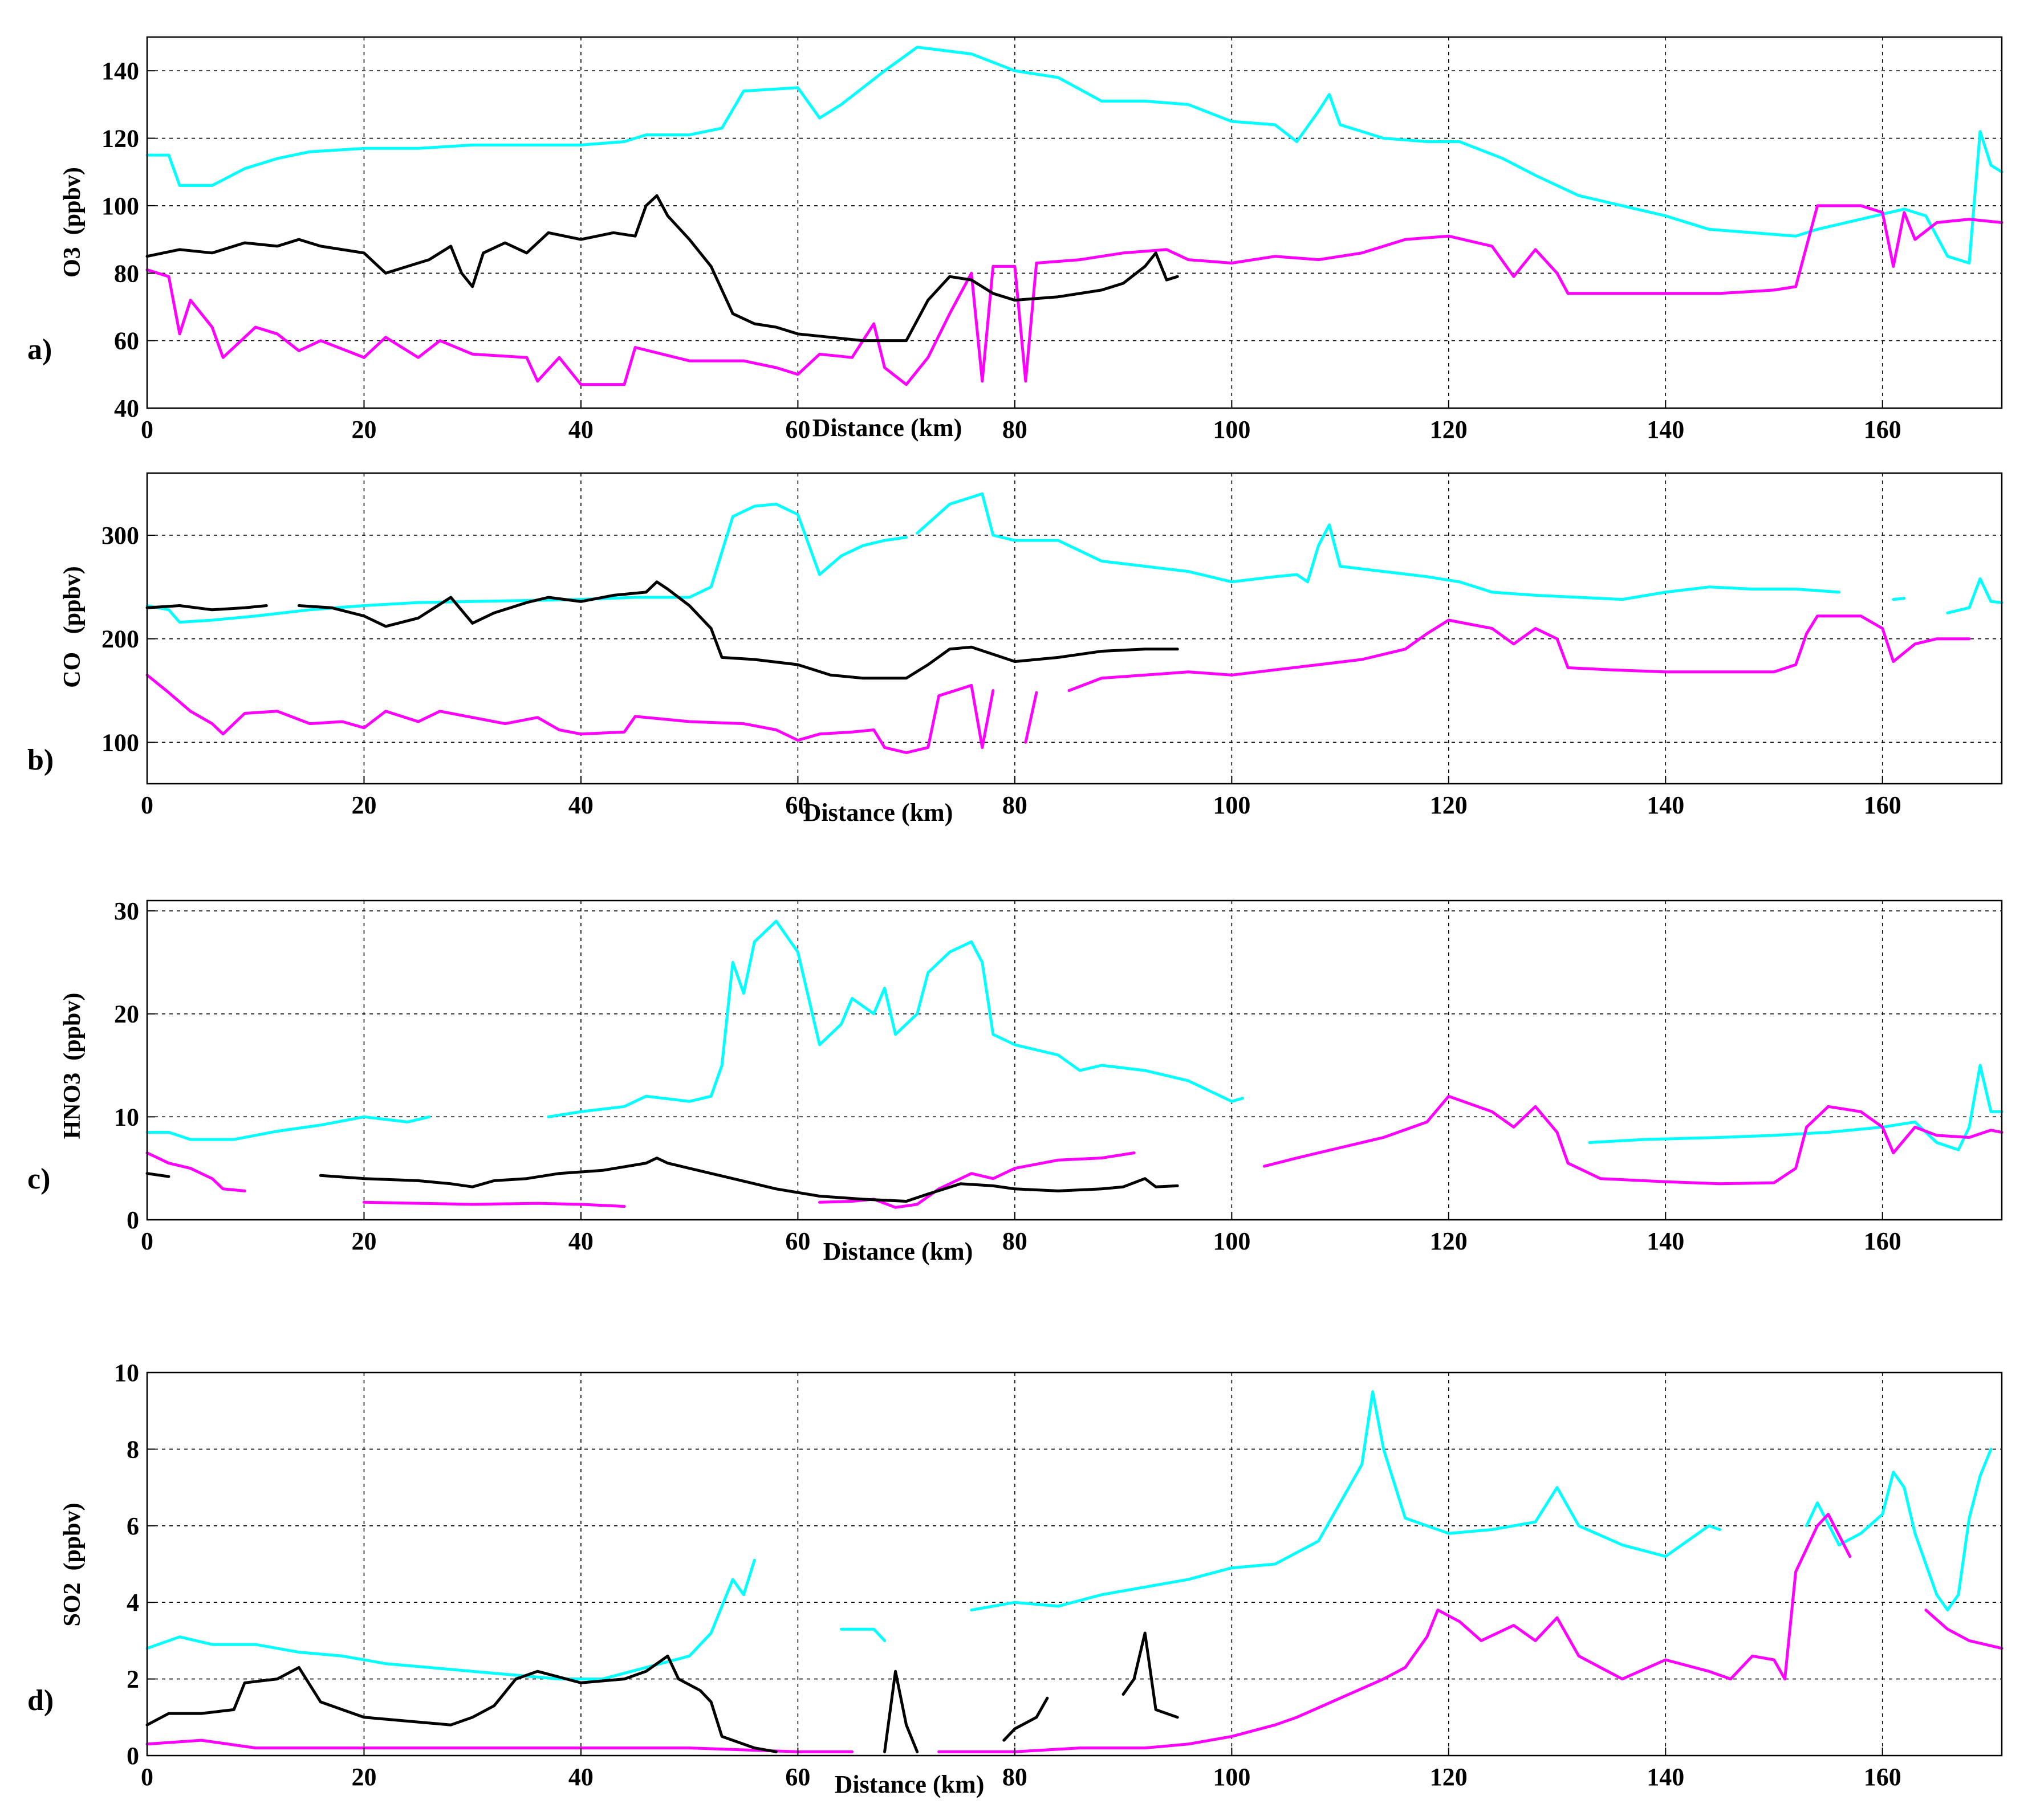 The image size is (2036, 1820). What do you see at coordinates (120, 639) in the screenshot?
I see `y-tick-label: 200` at bounding box center [120, 639].